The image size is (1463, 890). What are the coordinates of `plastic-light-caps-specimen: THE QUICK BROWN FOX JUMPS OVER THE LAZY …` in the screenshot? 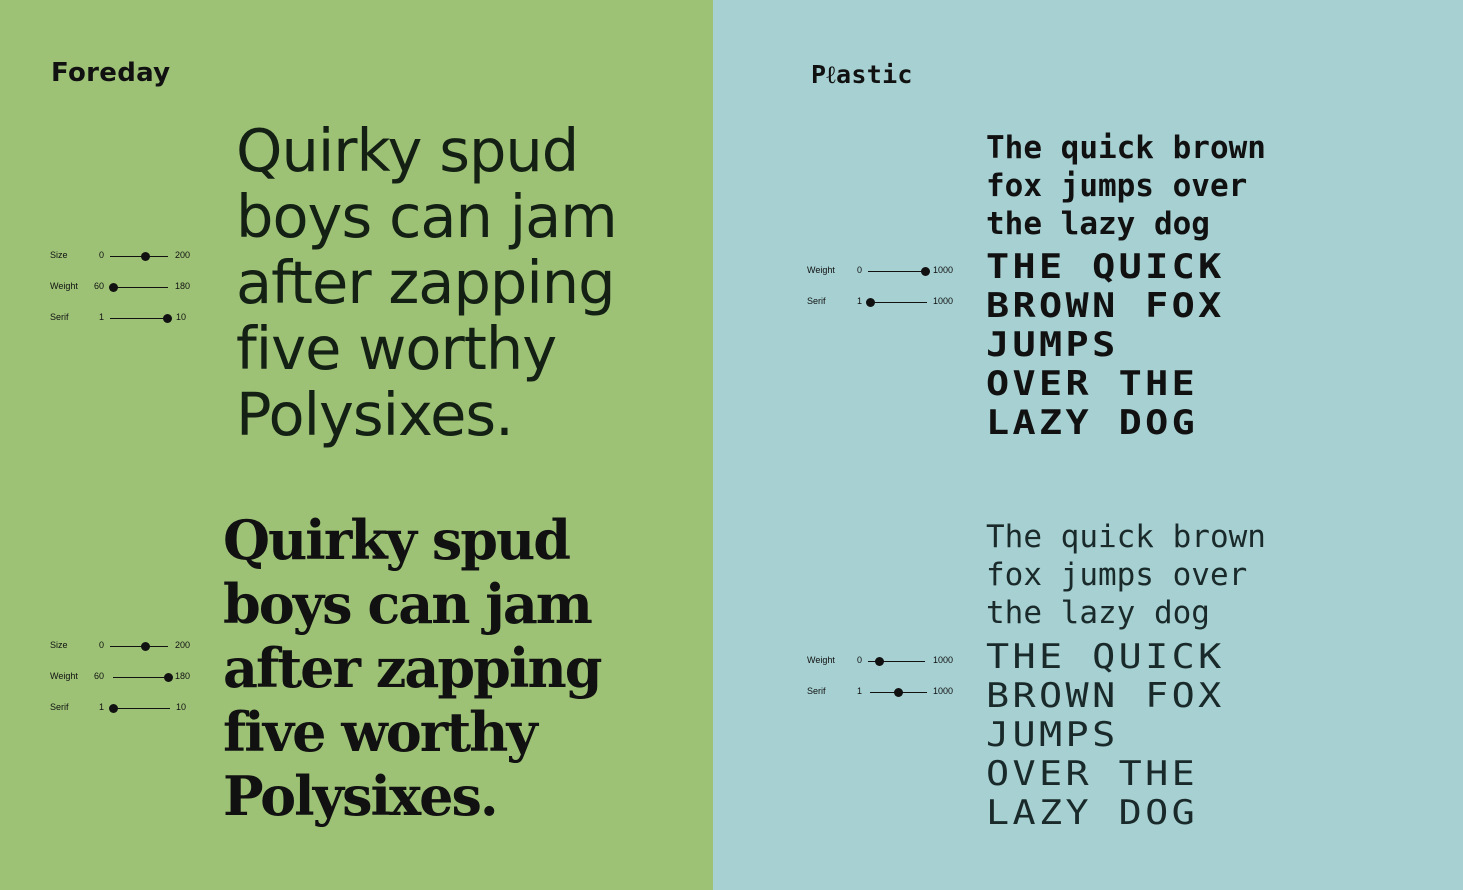 It's located at (1105, 735).